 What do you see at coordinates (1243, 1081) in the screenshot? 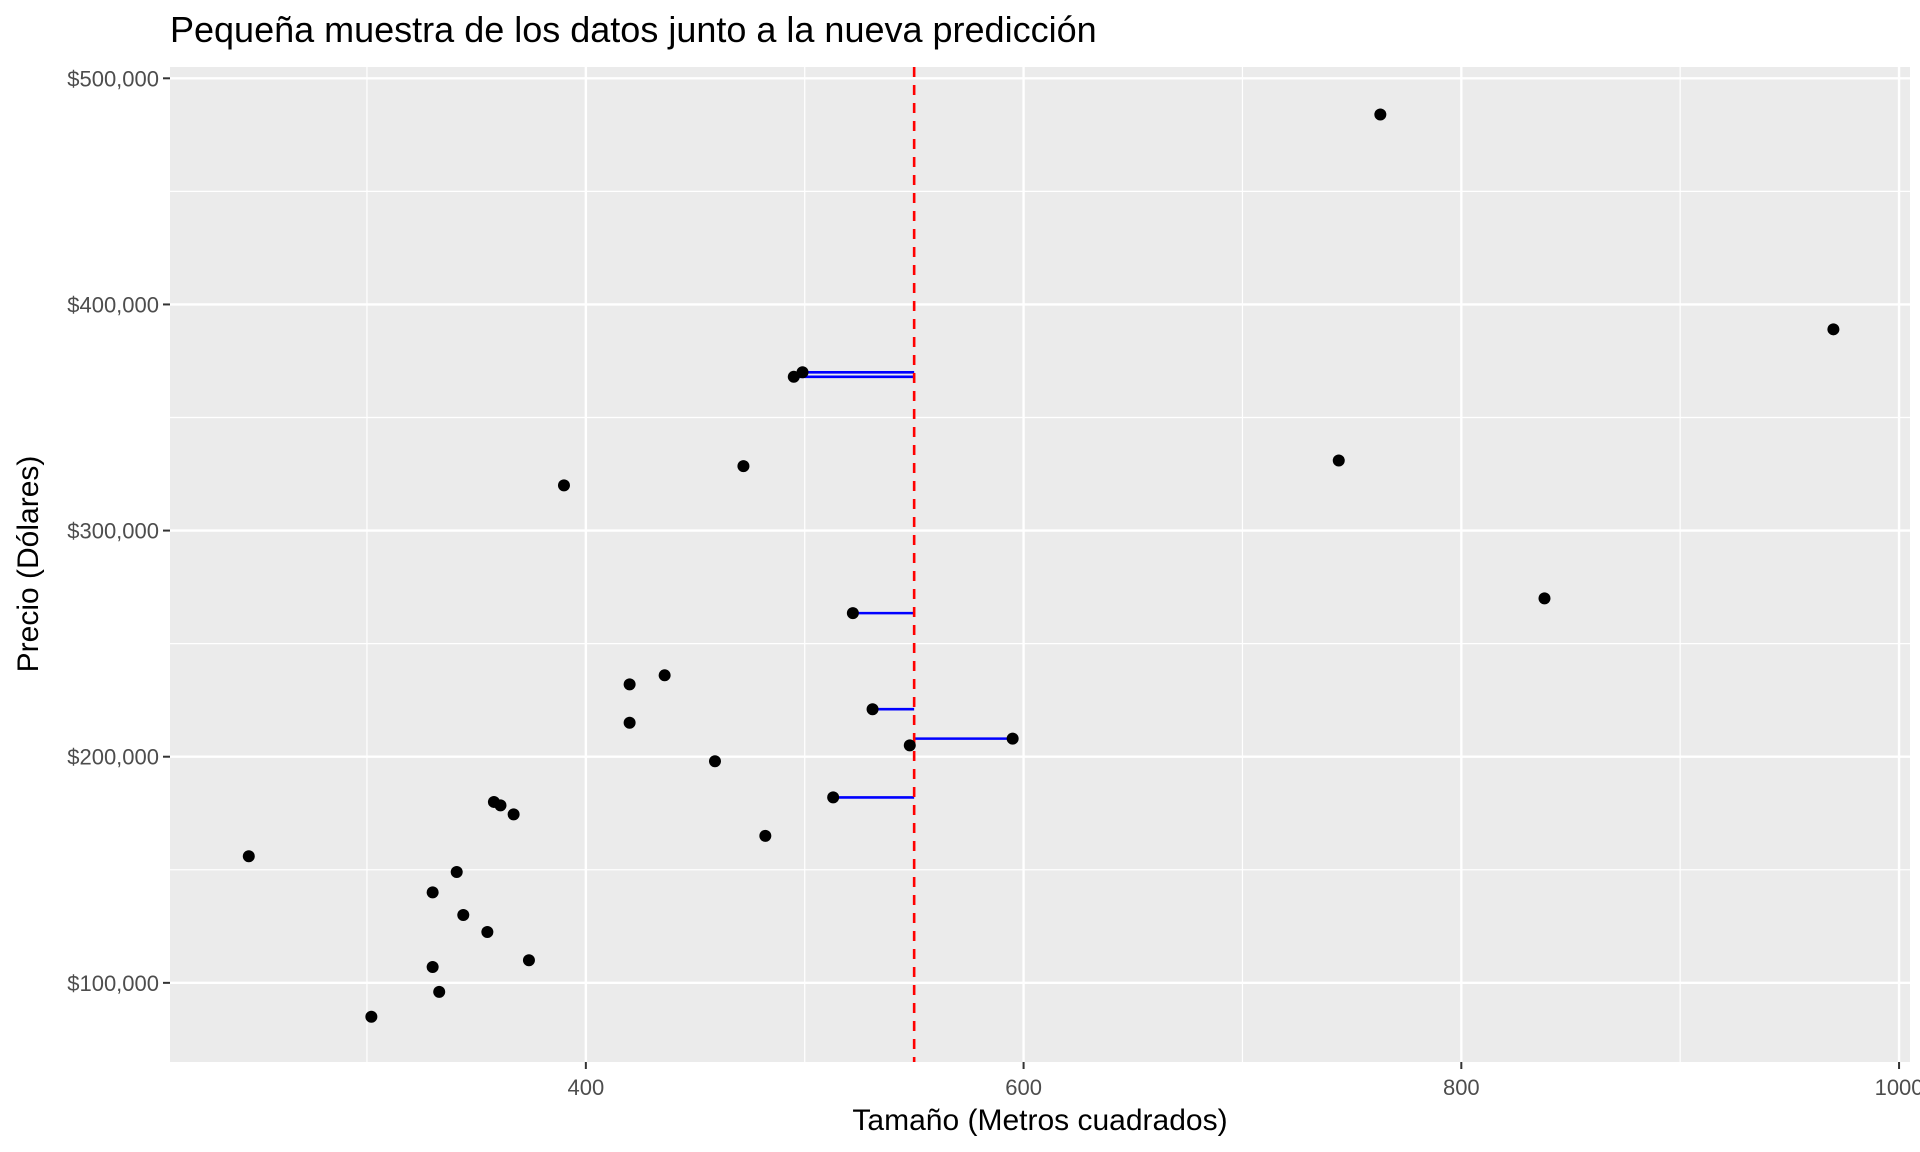
I see `x-axis: 400 600 800 1000` at bounding box center [1243, 1081].